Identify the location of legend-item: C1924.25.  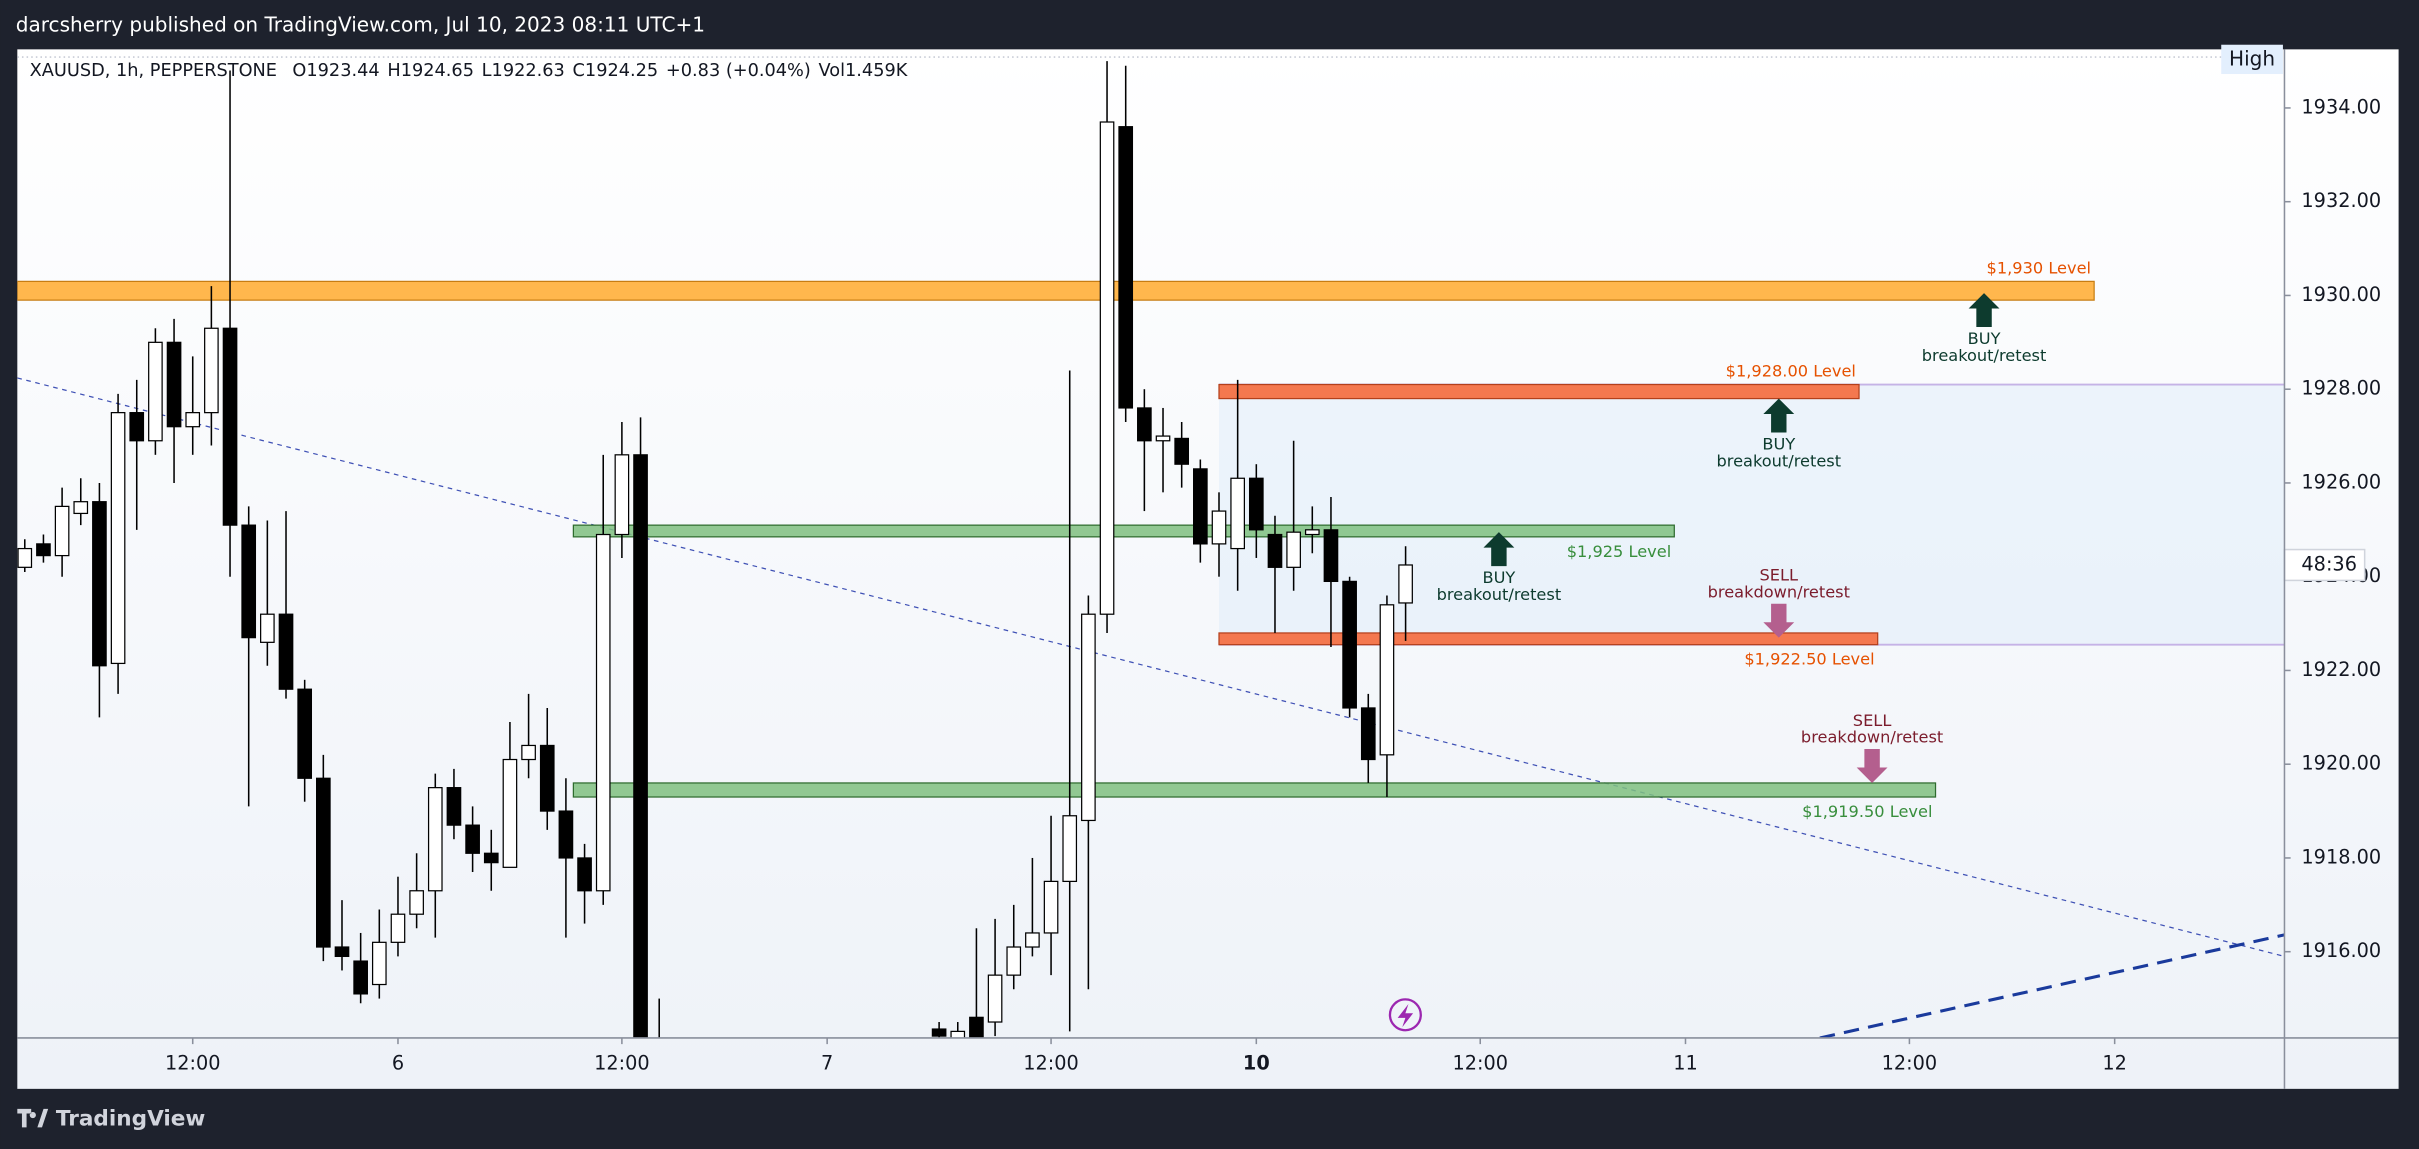
(616, 71).